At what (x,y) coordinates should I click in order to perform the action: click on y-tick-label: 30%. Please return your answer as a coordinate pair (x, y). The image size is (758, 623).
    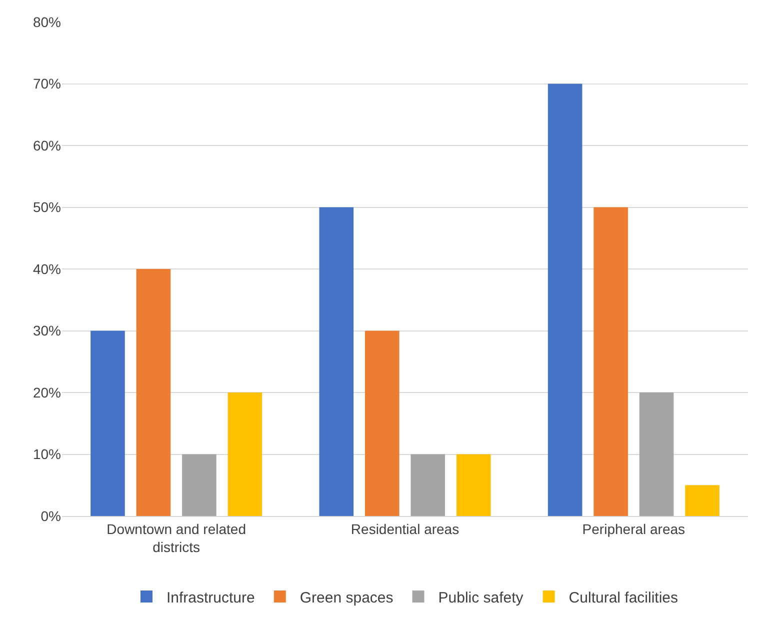
    Looking at the image, I should click on (46, 330).